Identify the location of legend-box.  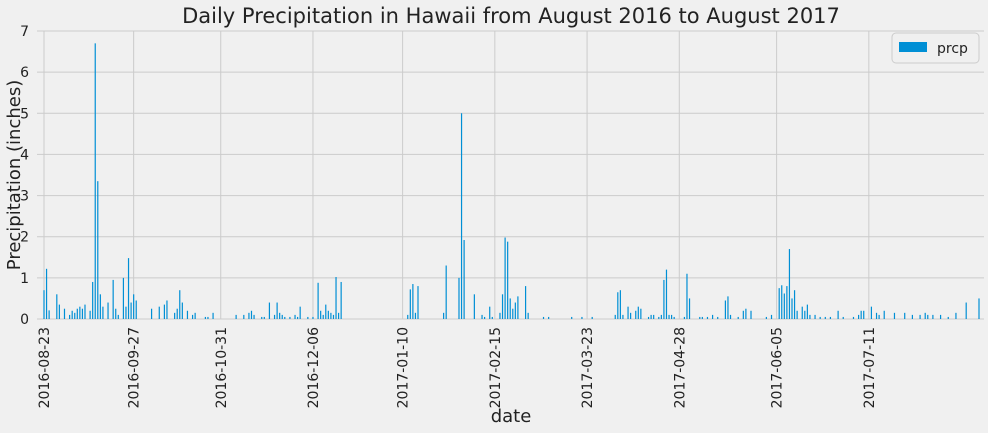
(935, 48).